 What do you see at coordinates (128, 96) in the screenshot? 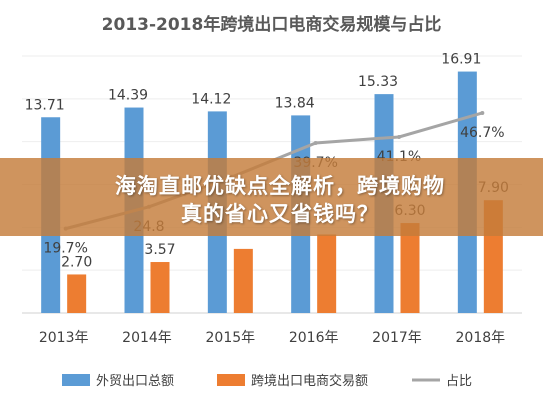
I see `data-label-export-total-1: 14.39` at bounding box center [128, 96].